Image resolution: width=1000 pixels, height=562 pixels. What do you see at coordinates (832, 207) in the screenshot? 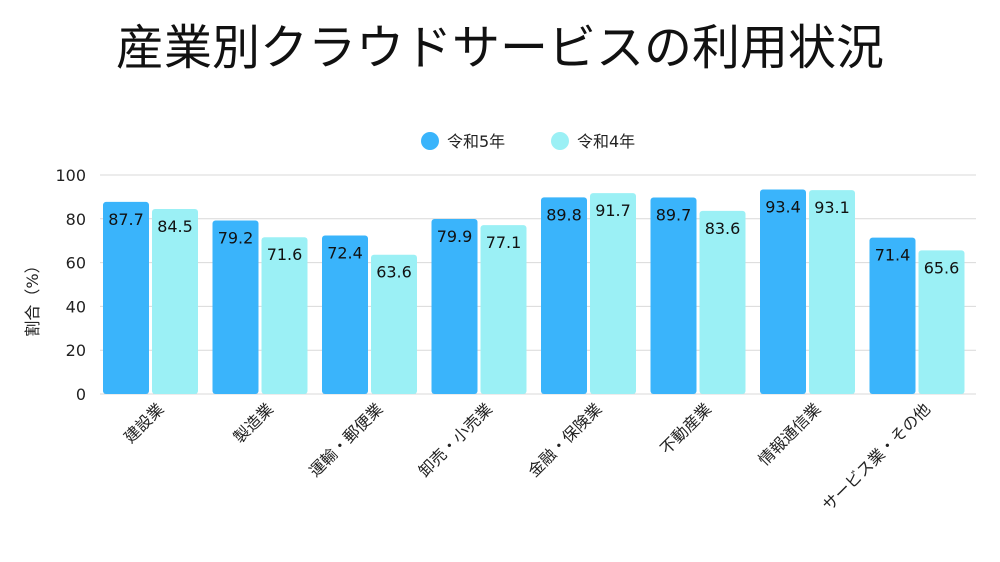
I see `bar-value-label: 93.1` at bounding box center [832, 207].